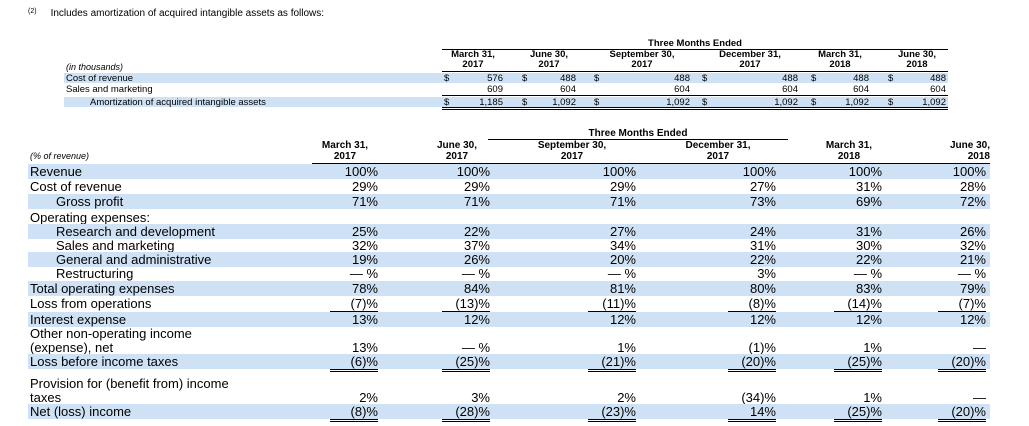 Image resolution: width=1029 pixels, height=426 pixels. What do you see at coordinates (368, 397) in the screenshot?
I see `cell-value: 2%` at bounding box center [368, 397].